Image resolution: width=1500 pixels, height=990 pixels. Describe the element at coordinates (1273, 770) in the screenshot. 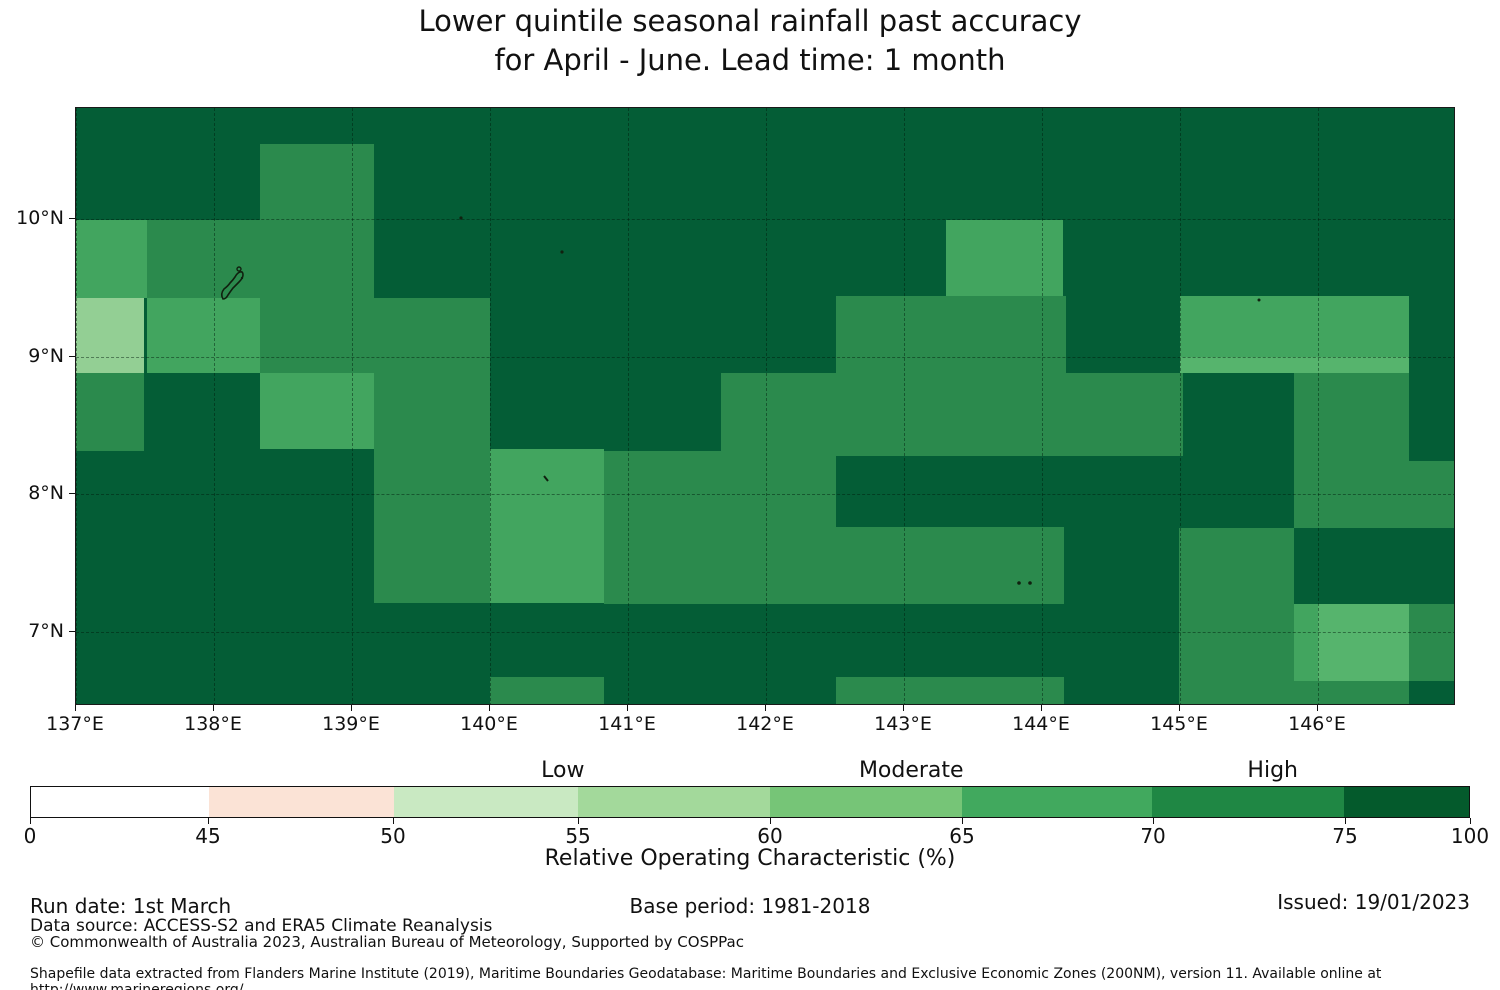

I see `colorbar-category-label-high: High` at that location.